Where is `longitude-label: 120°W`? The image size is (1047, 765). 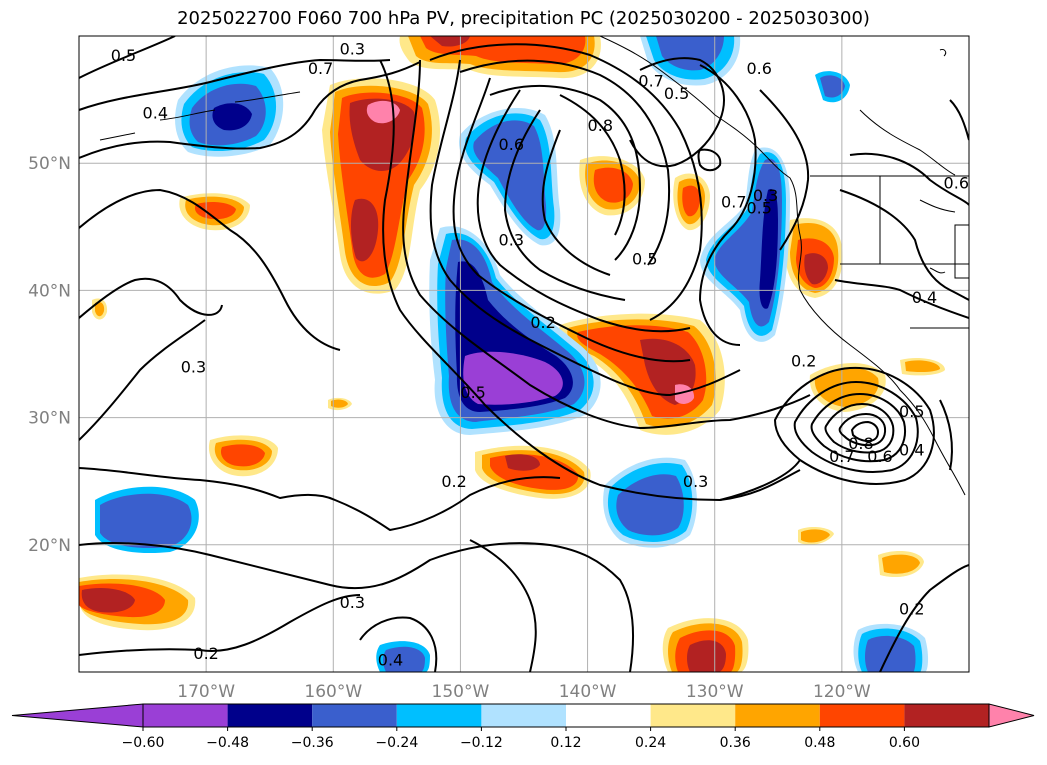
longitude-label: 120°W is located at coordinates (842, 692).